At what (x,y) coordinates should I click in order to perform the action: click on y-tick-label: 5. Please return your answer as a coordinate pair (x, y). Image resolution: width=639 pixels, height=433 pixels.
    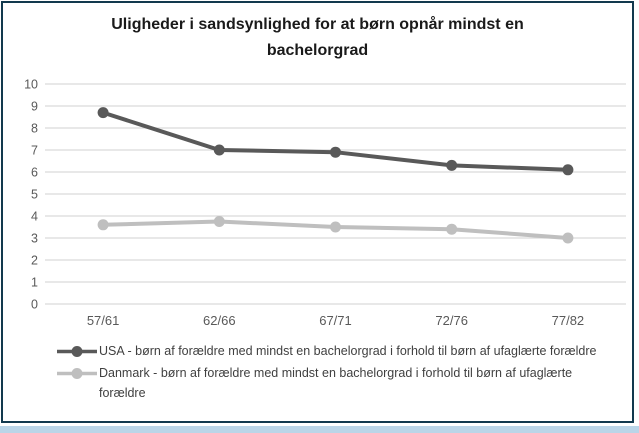
    Looking at the image, I should click on (34, 195).